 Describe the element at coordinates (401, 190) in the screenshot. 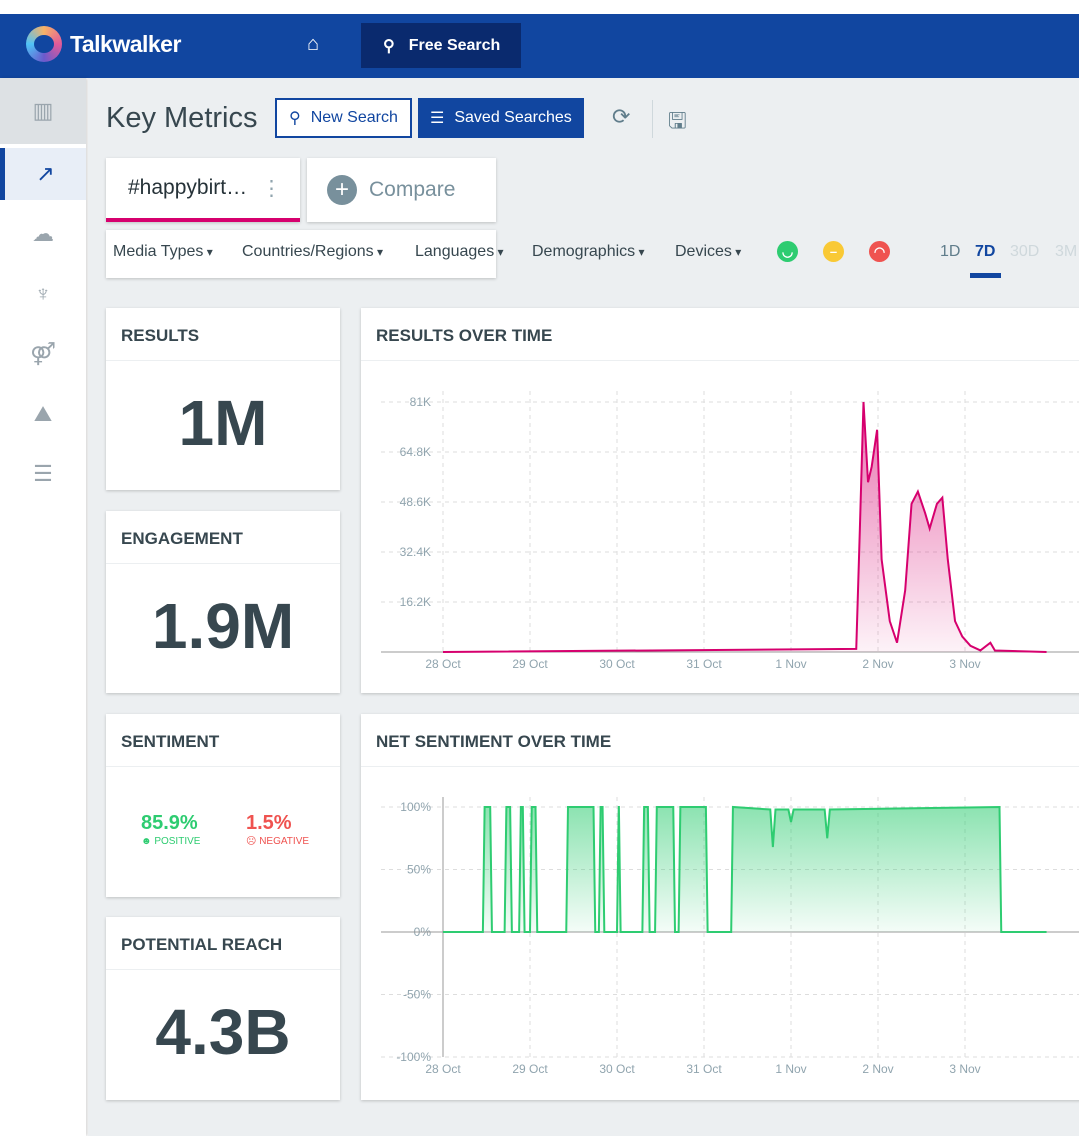

I see `compare-button: + Compare` at that location.